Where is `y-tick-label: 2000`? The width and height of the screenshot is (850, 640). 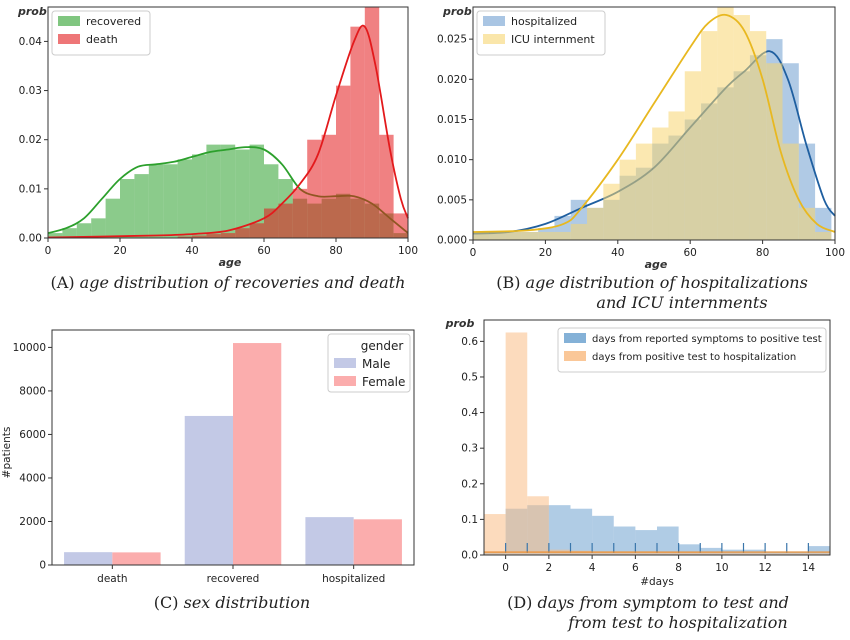 y-tick-label: 2000 is located at coordinates (32, 522).